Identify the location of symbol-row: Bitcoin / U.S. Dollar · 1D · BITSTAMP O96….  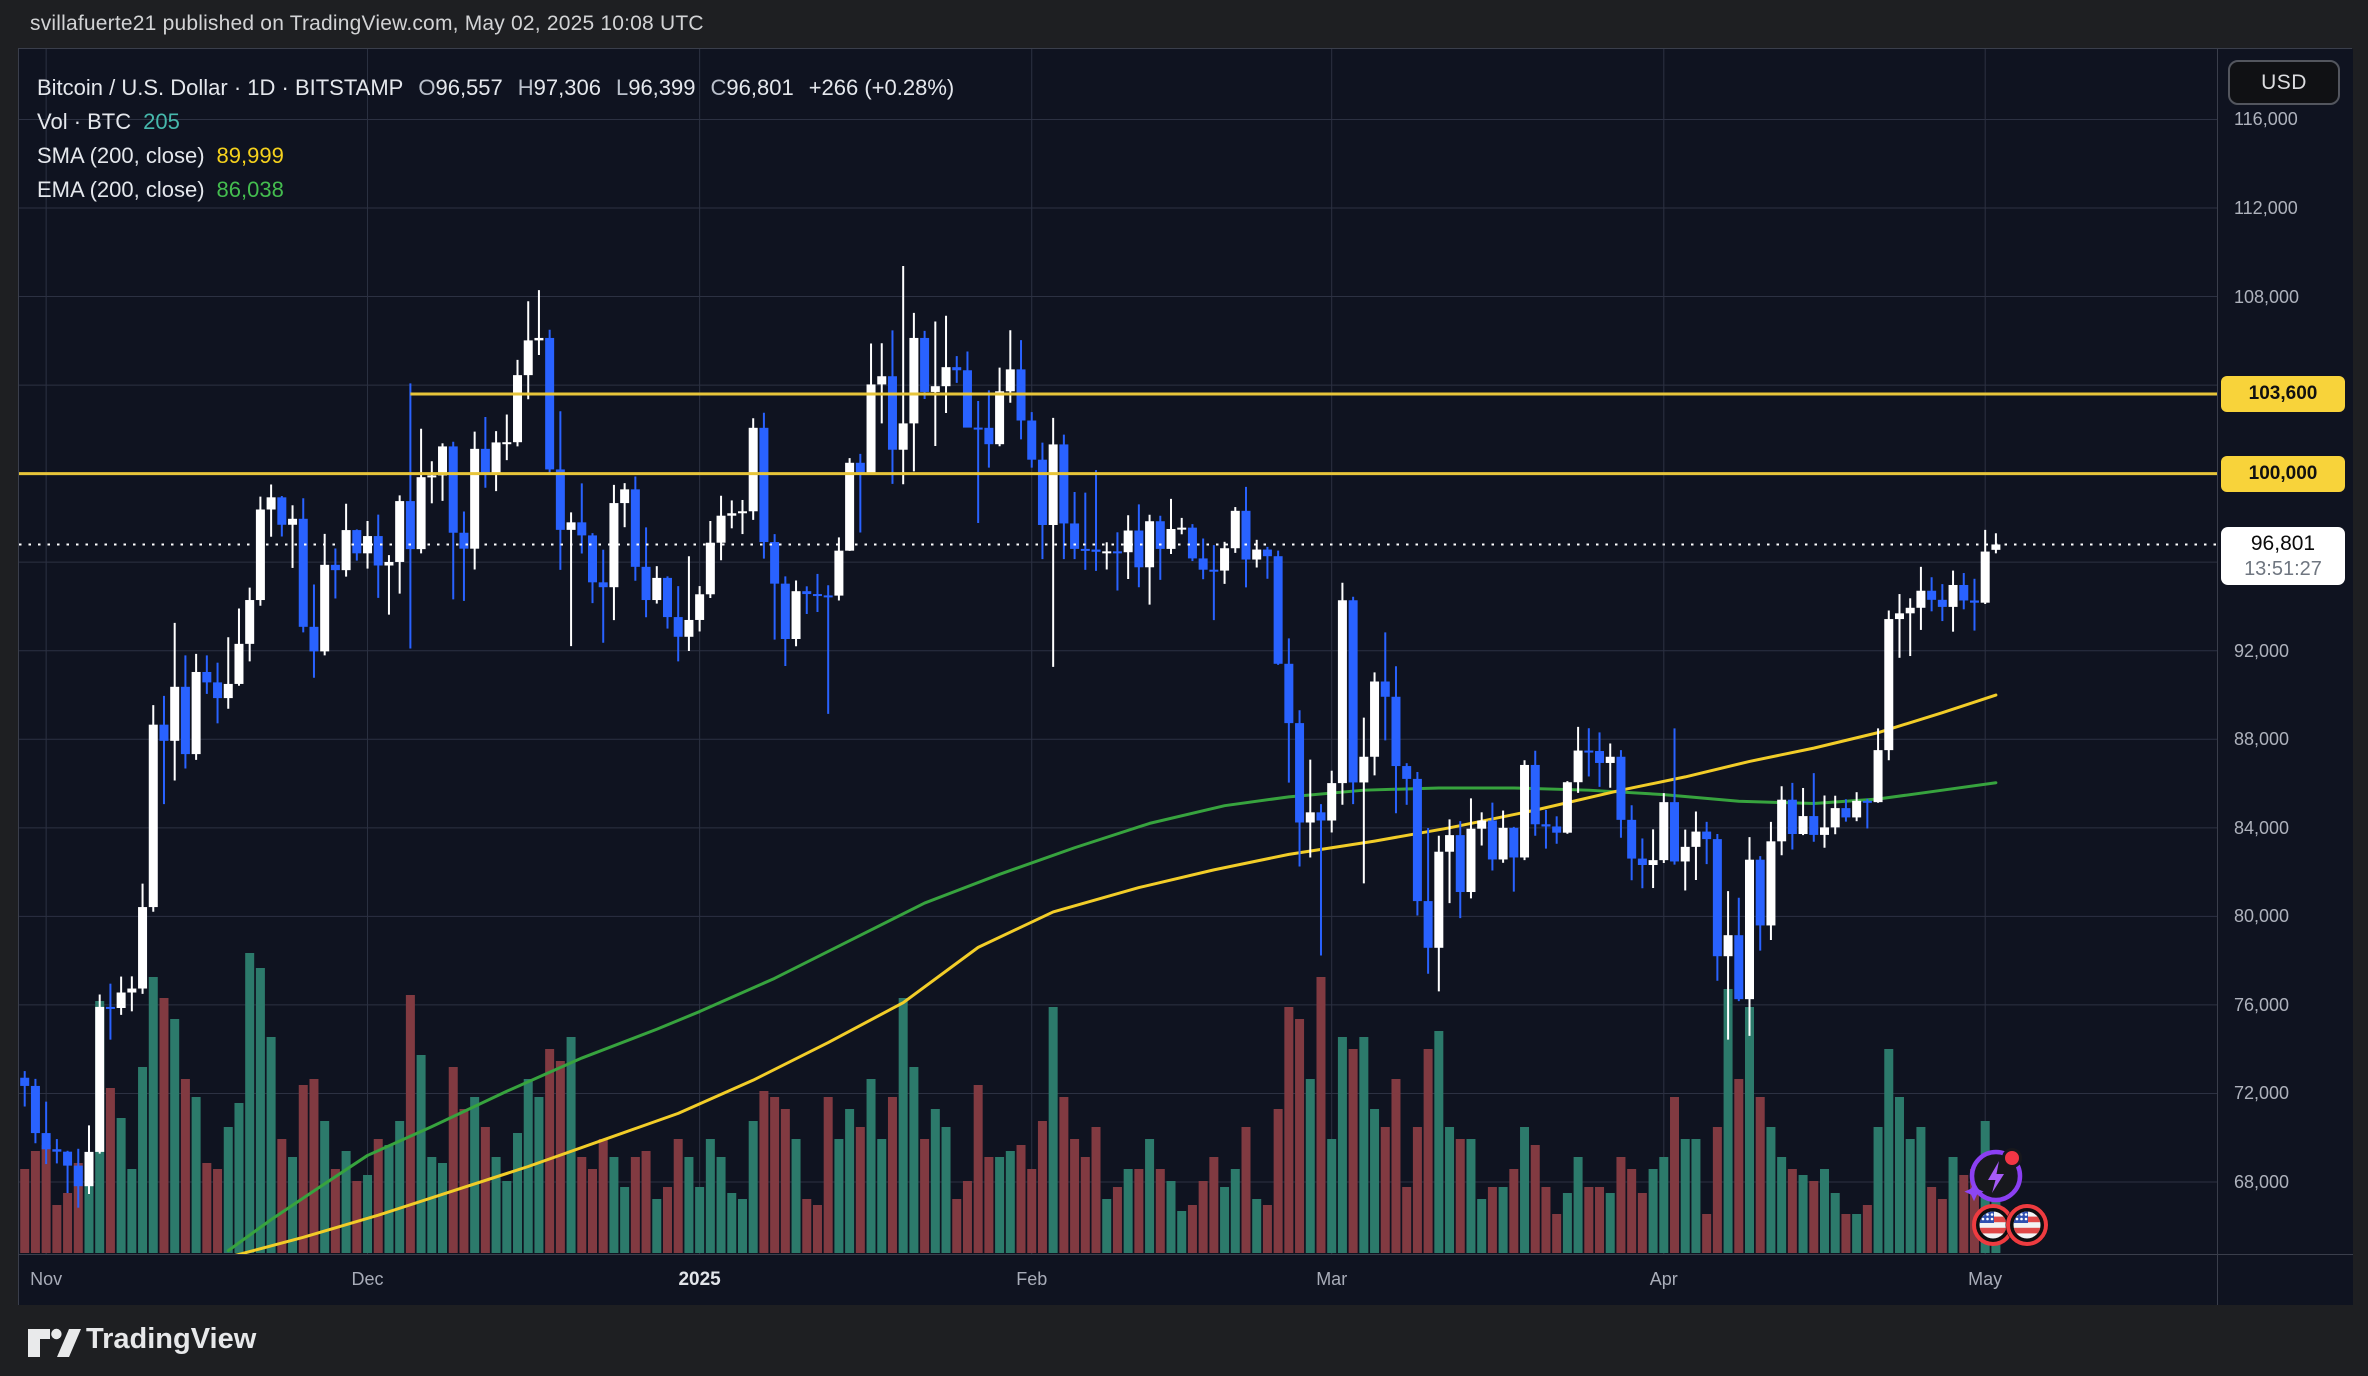
(495, 88).